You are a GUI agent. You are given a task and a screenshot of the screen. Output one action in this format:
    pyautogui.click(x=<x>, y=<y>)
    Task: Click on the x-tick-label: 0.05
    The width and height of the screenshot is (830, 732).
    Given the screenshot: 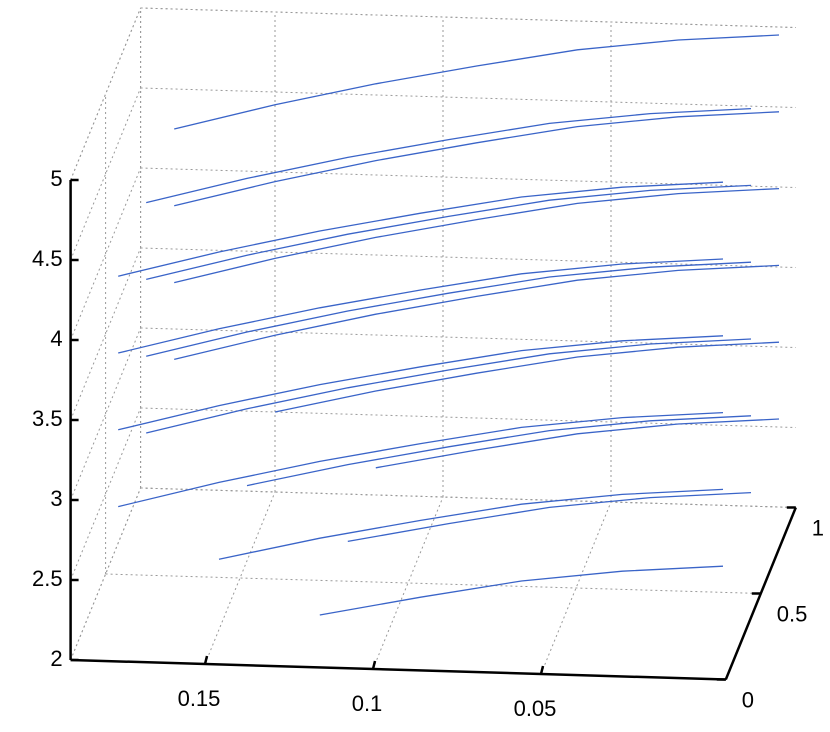 What is the action you would take?
    pyautogui.click(x=535, y=708)
    